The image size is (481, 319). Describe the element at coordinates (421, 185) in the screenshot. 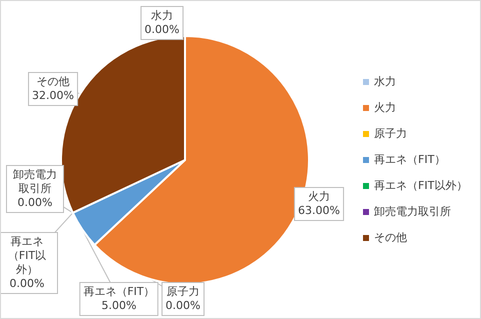

I see `legend-label: 再エネ（FIT以外）` at that location.